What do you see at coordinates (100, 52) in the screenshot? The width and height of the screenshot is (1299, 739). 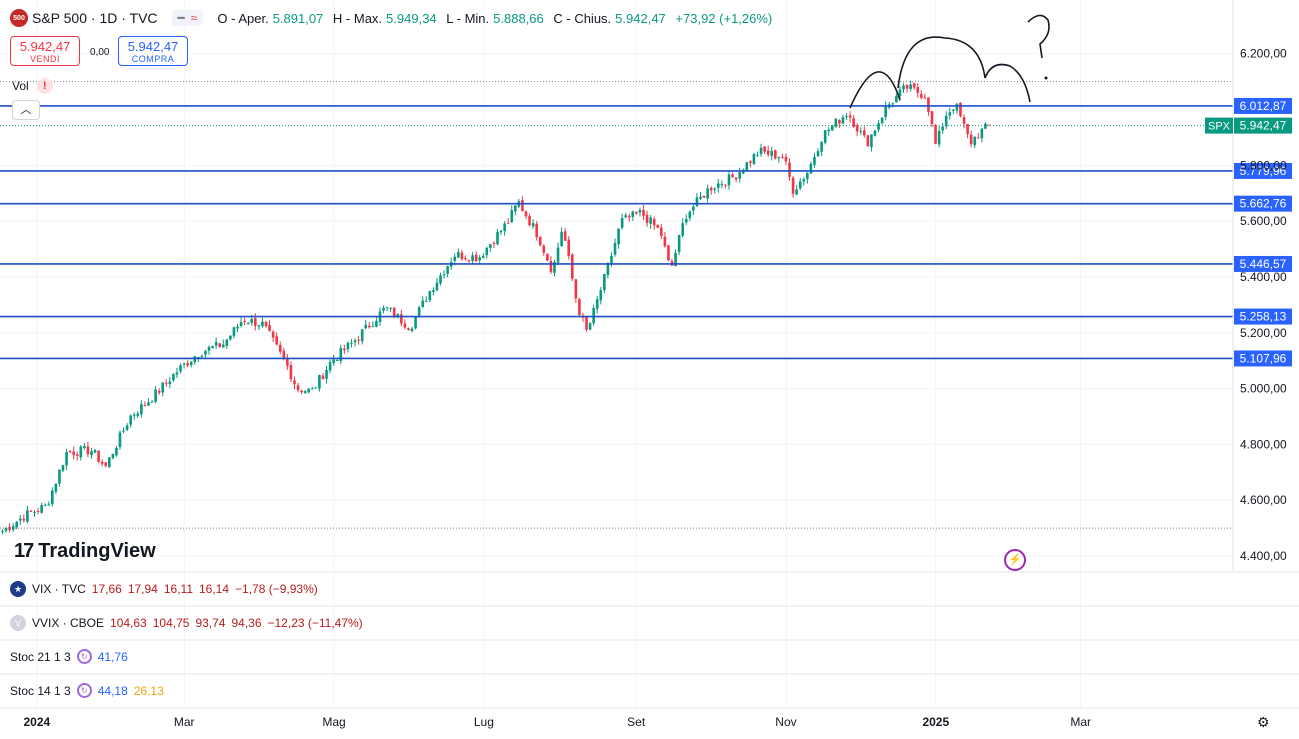 I see `spread-value: 0,00` at bounding box center [100, 52].